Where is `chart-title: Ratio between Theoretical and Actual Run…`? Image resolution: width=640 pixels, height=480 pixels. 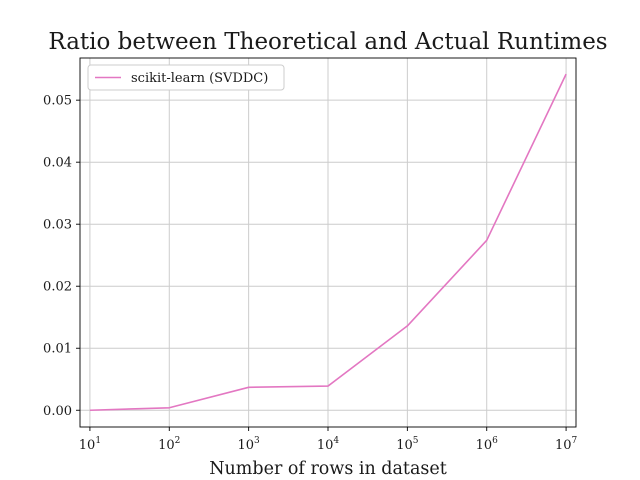
chart-title: Ratio between Theoretical and Actual Run… is located at coordinates (327, 42).